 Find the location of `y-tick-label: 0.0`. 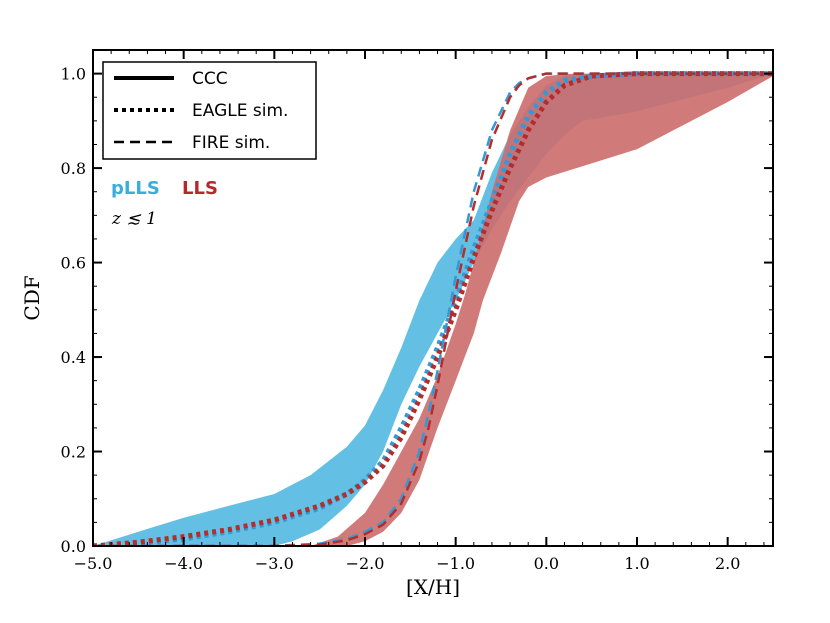

y-tick-label: 0.0 is located at coordinates (73, 546).